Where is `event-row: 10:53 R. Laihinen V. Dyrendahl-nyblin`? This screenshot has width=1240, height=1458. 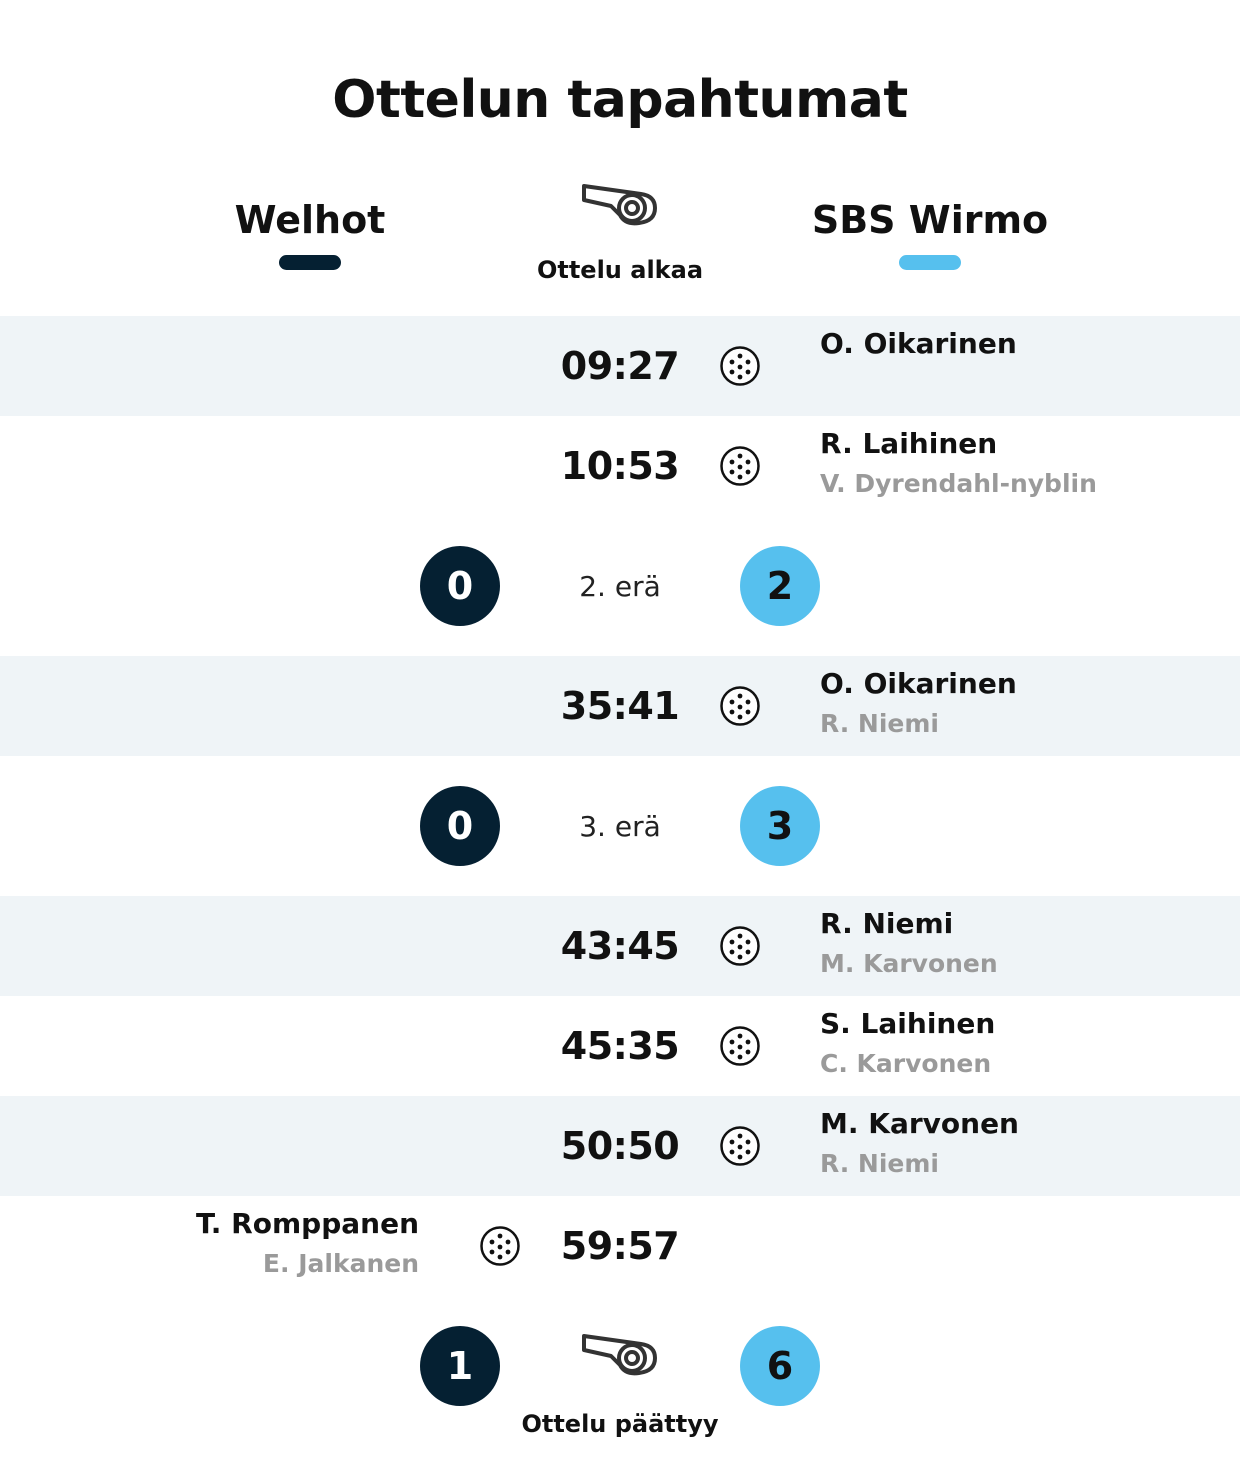 event-row: 10:53 R. Laihinen V. Dyrendahl-nyblin is located at coordinates (620, 466).